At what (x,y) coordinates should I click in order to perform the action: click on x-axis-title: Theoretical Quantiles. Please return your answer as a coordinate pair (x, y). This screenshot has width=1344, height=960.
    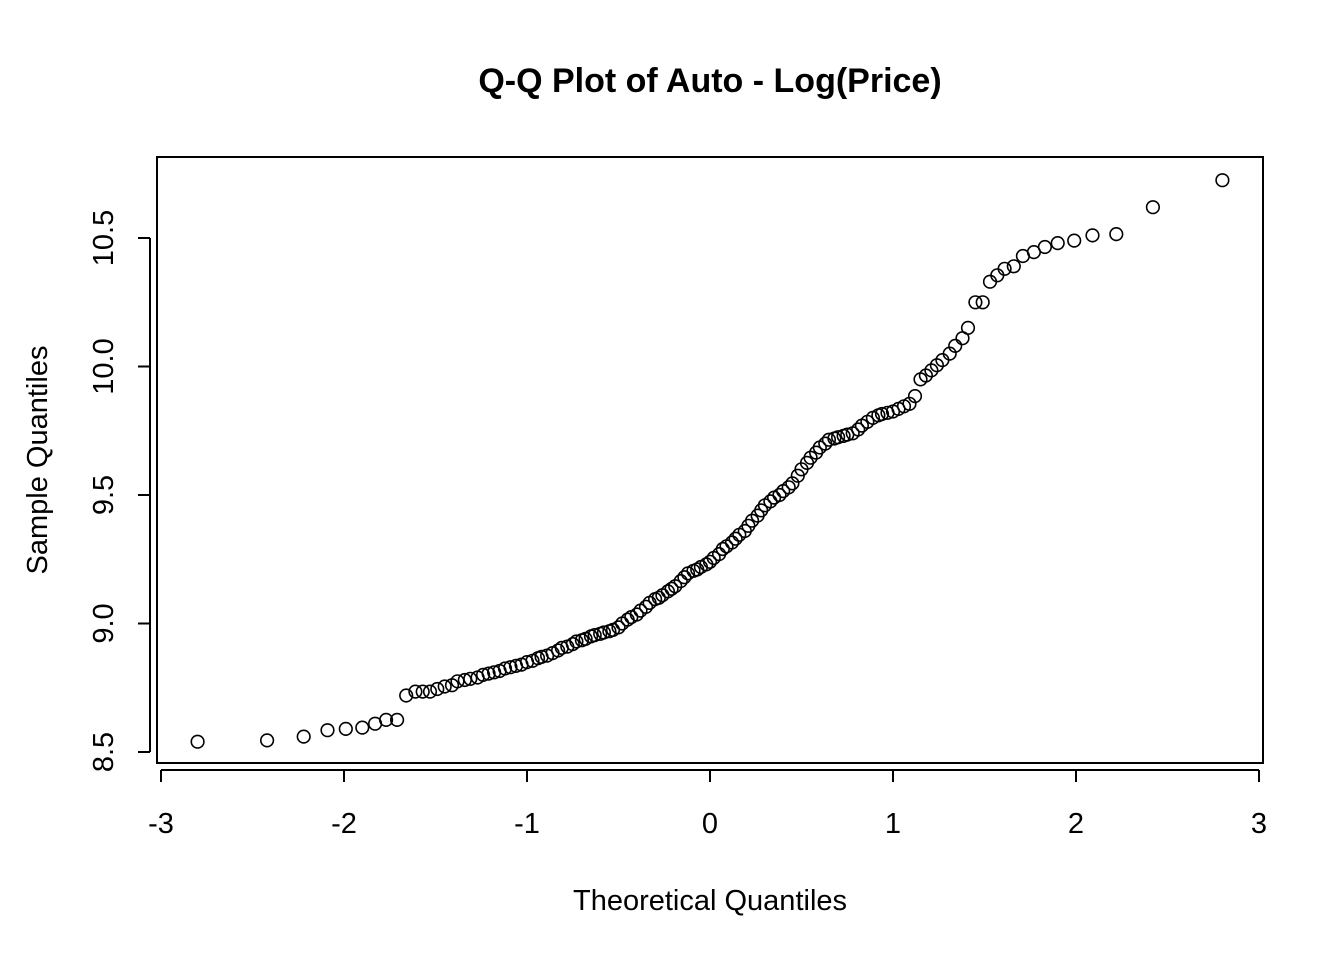
    Looking at the image, I should click on (710, 901).